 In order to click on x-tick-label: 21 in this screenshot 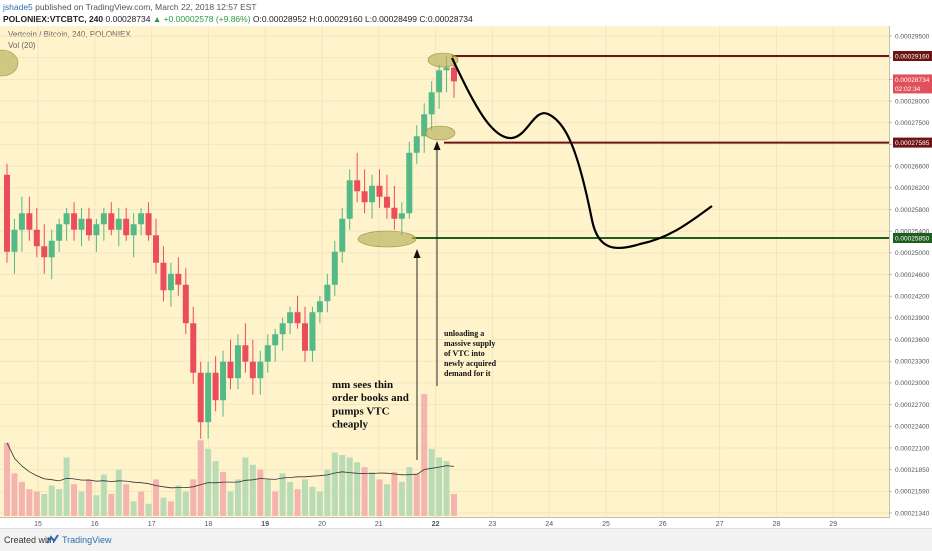, I will do `click(379, 524)`.